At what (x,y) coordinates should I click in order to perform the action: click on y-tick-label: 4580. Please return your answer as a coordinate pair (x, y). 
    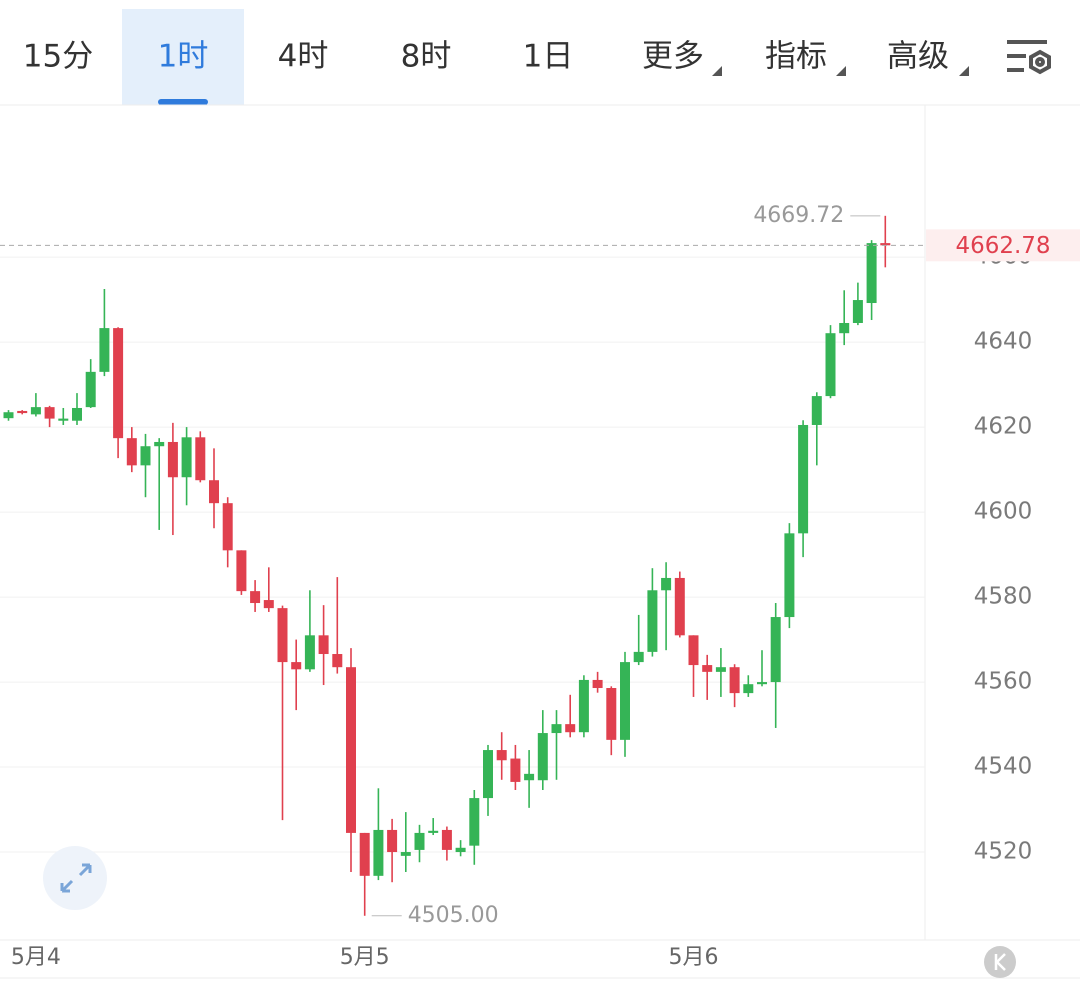
    Looking at the image, I should click on (1003, 597).